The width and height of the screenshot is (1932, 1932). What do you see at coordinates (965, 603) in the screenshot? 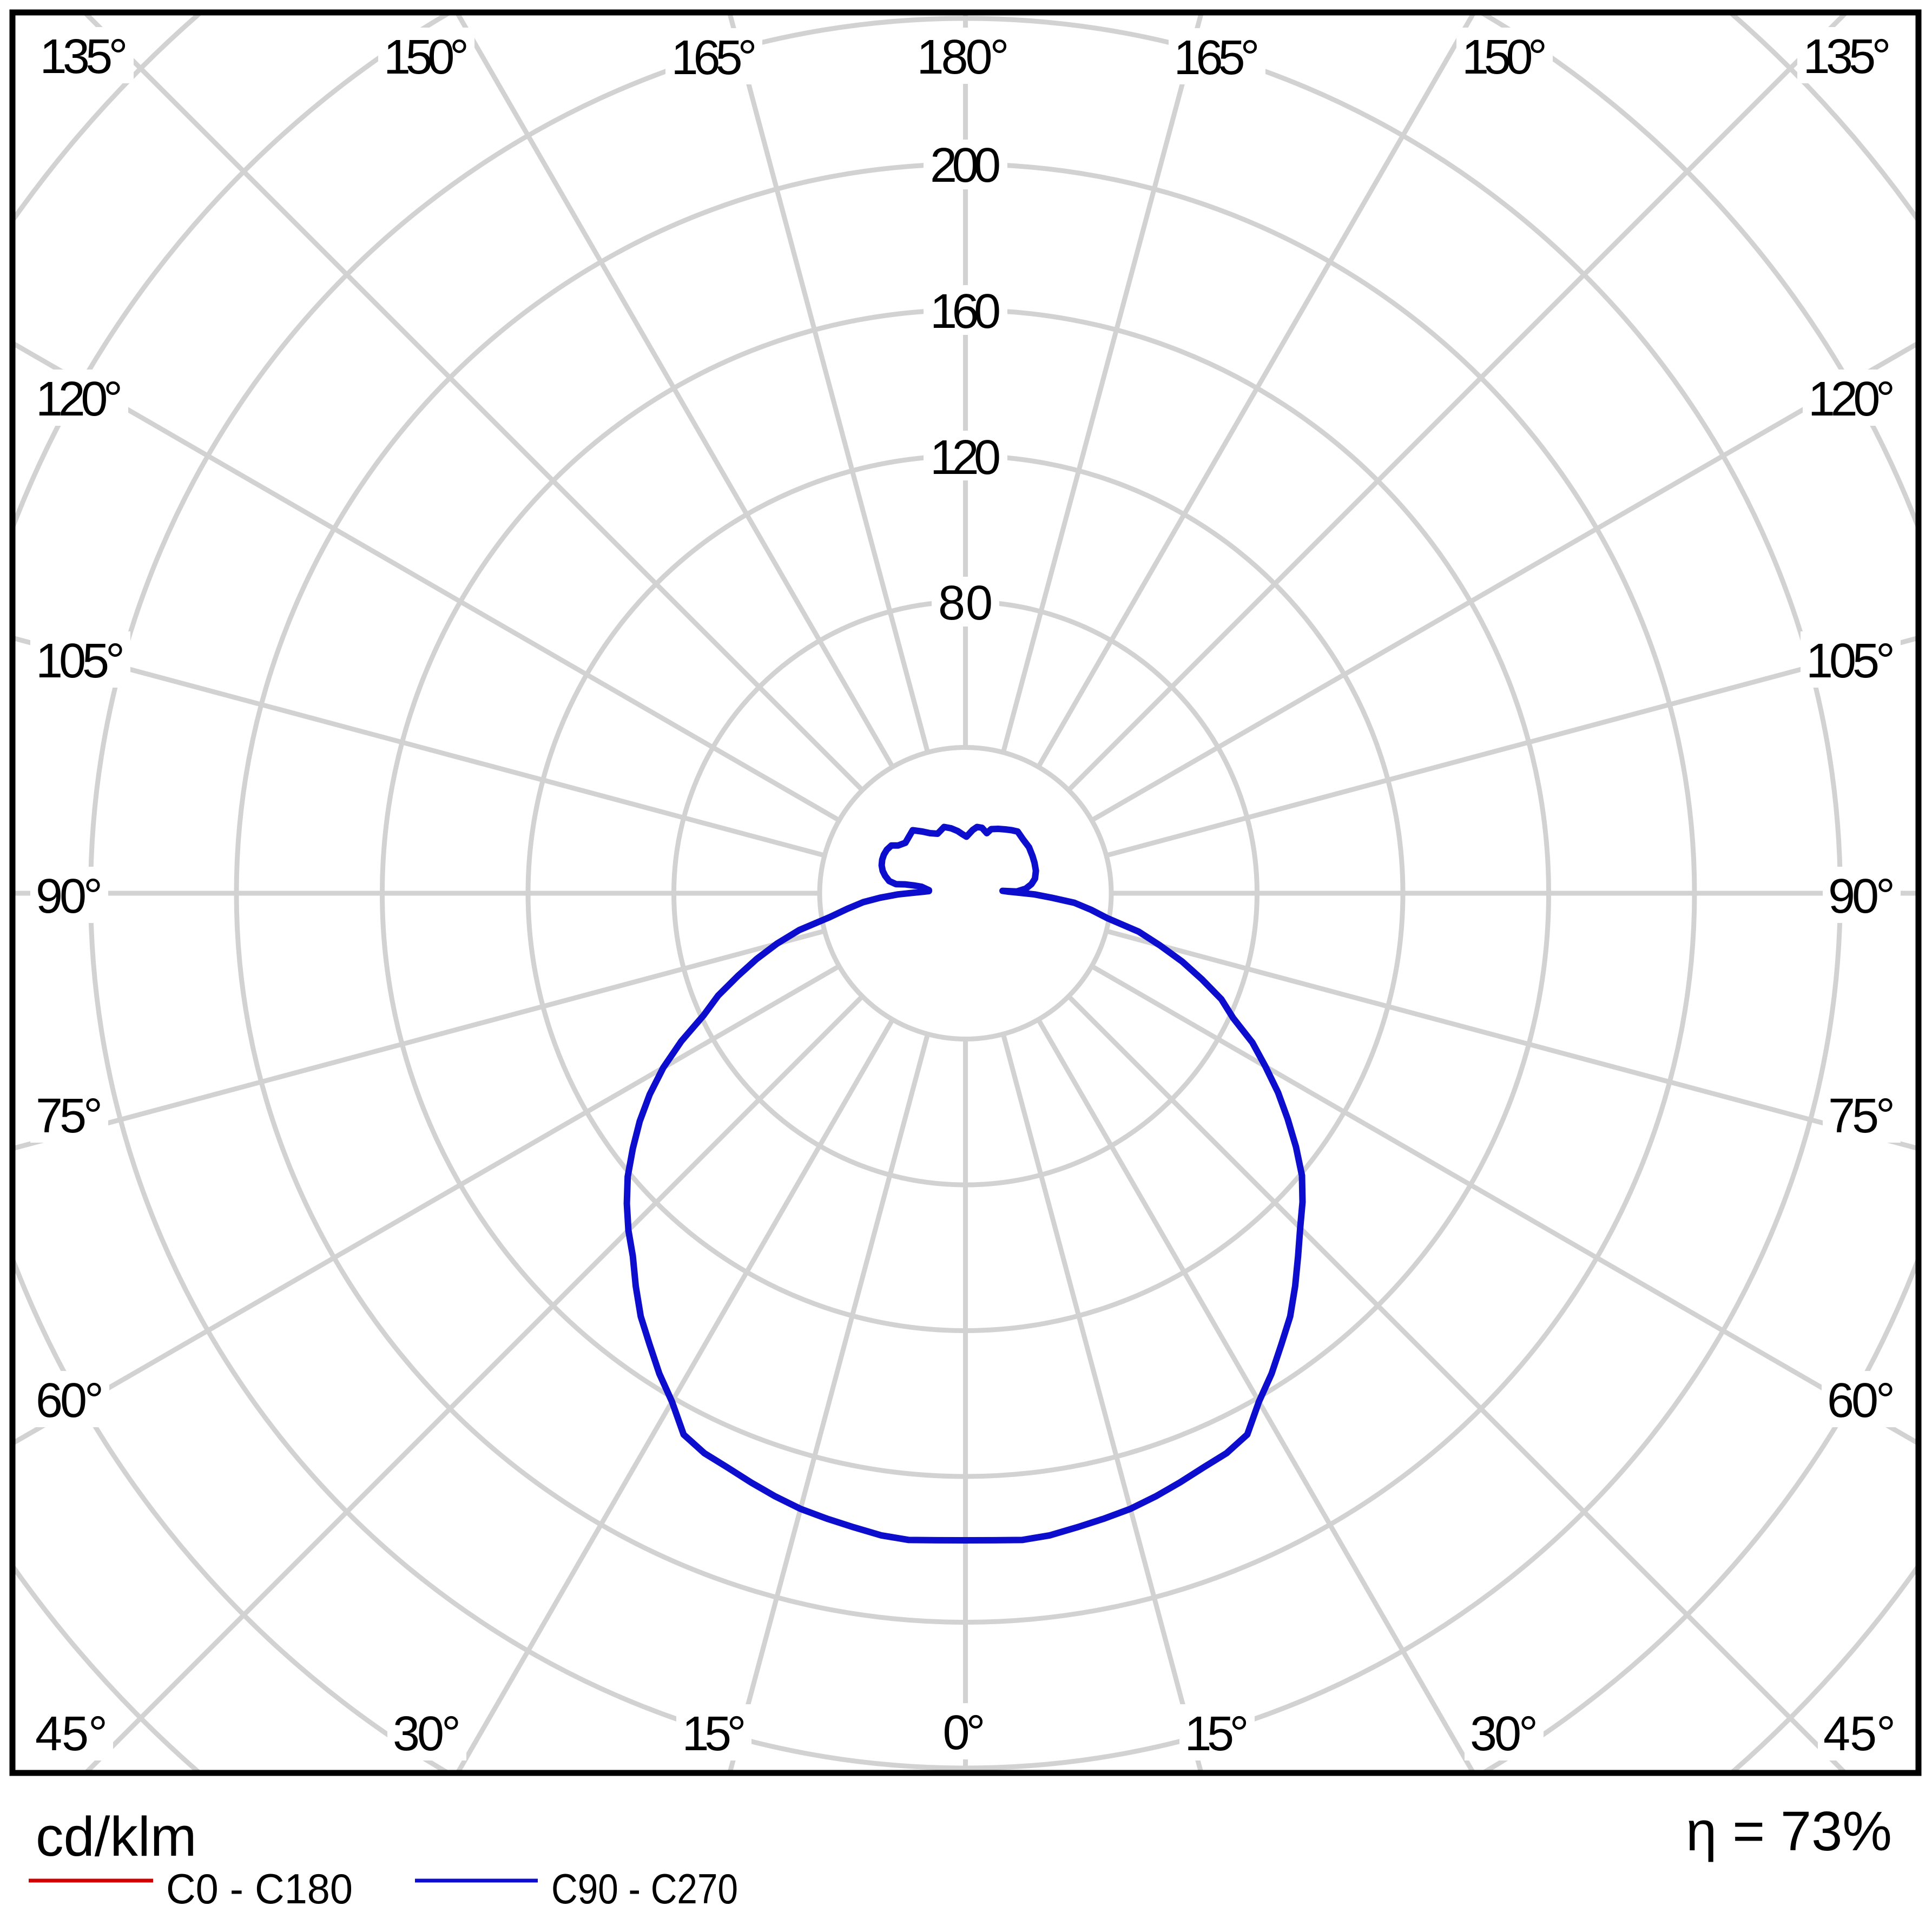
I see `svg-text: 80` at bounding box center [965, 603].